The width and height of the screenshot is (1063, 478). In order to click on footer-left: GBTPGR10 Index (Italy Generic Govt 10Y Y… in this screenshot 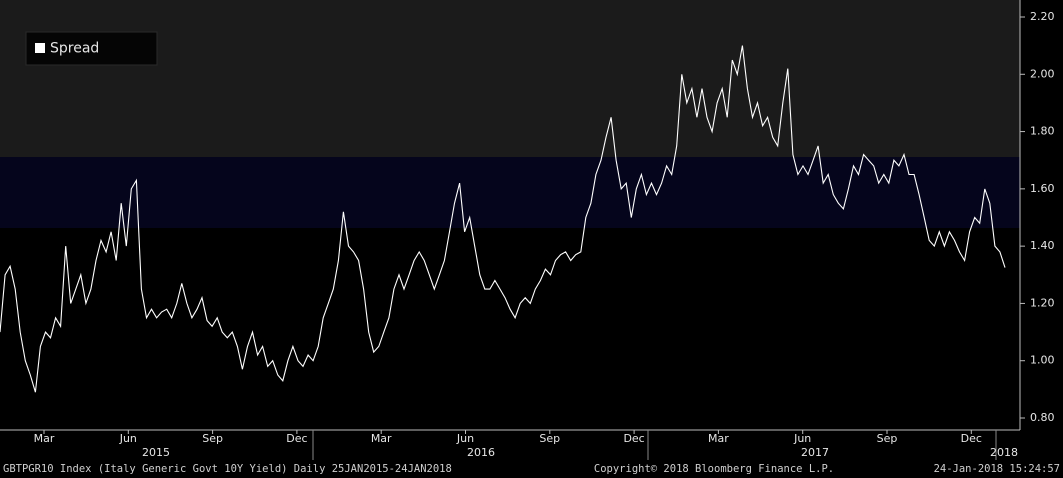, I will do `click(227, 469)`.